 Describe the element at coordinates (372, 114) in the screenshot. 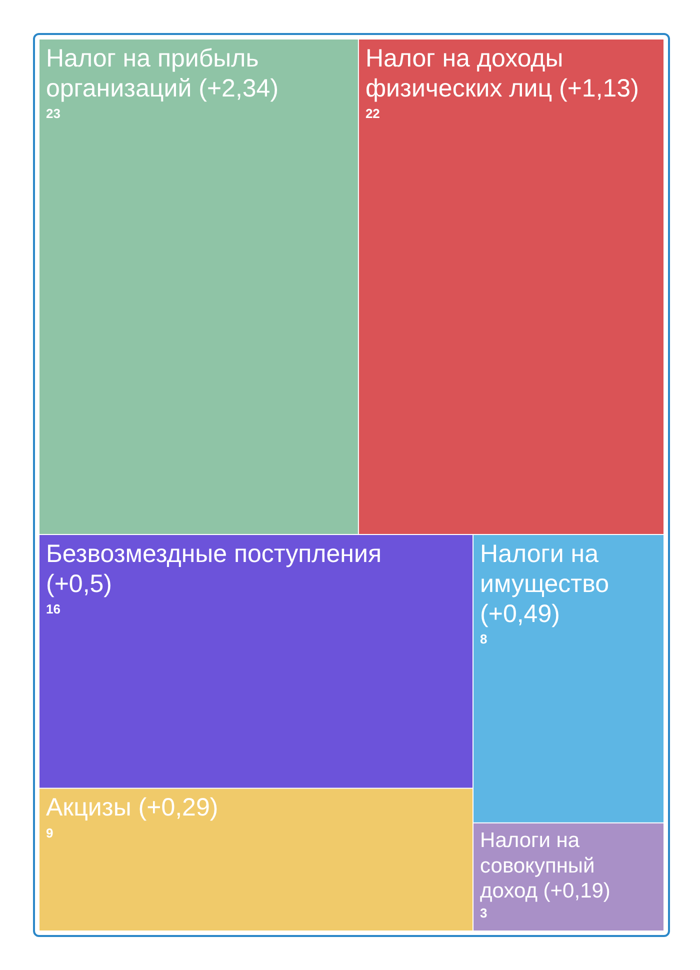

I see `data-label: 22` at that location.